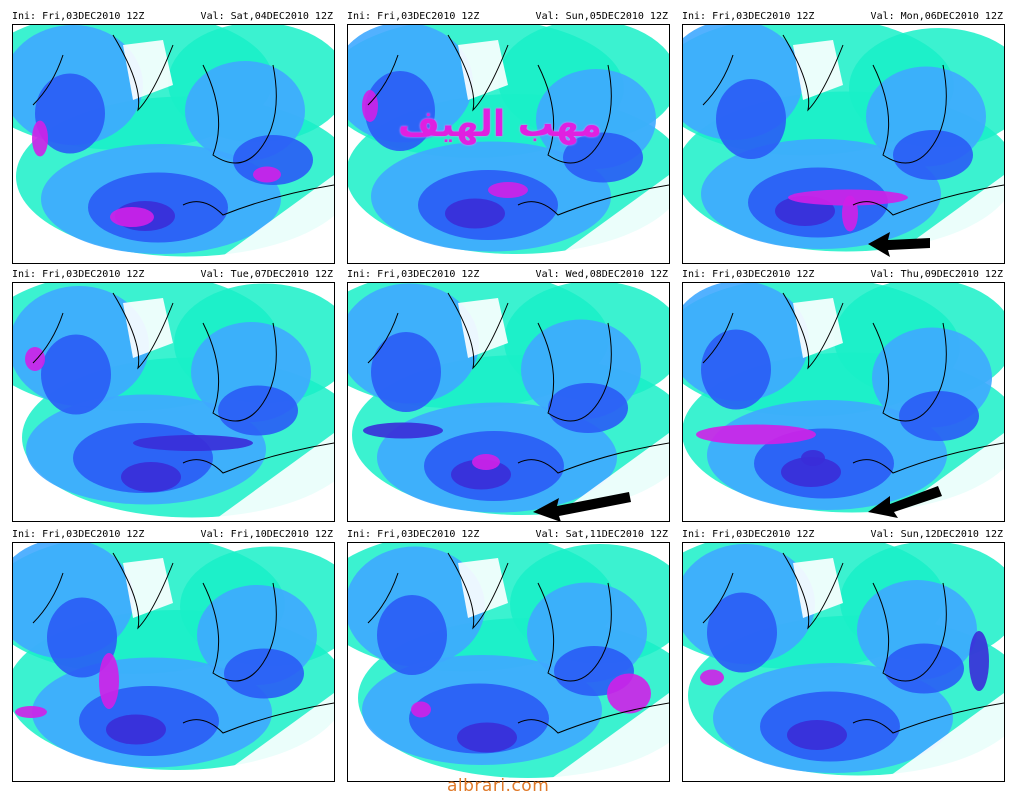 This screenshot has height=797, width=1019. I want to click on valid-time-label: Val: Wed,08DEC2010 12Z, so click(601, 274).